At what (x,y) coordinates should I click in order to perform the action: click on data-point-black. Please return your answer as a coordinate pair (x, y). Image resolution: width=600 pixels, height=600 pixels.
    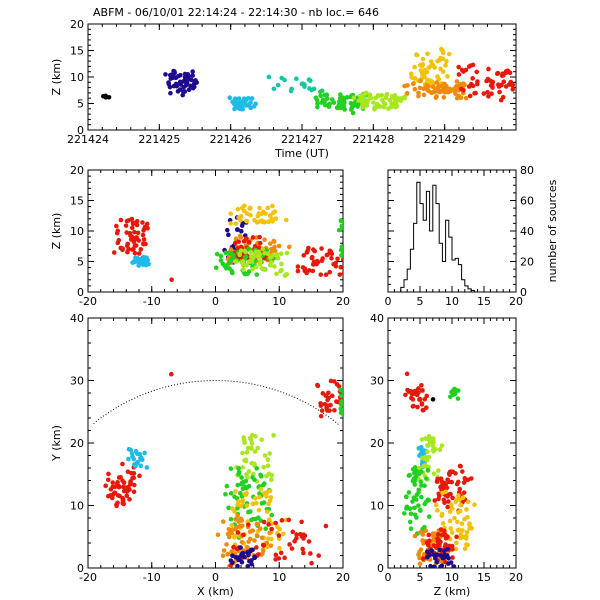
    Looking at the image, I should click on (433, 399).